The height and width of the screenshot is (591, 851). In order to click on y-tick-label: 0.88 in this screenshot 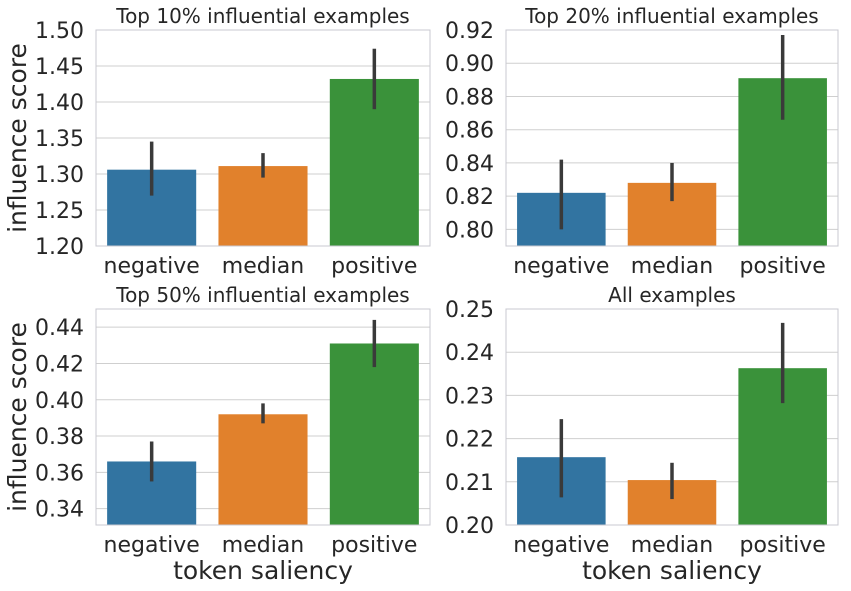, I will do `click(469, 97)`.